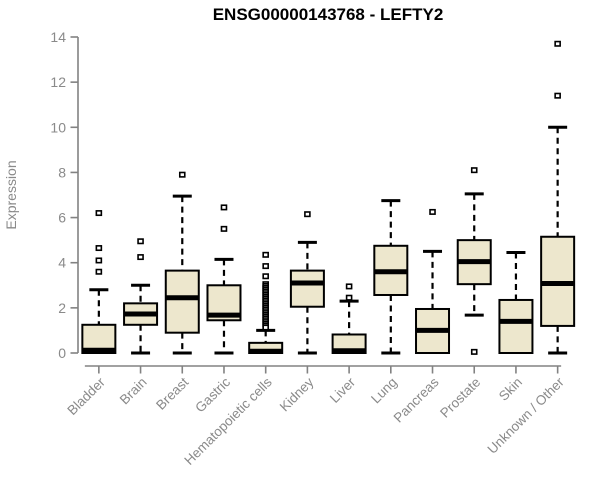 The width and height of the screenshot is (600, 500). What do you see at coordinates (172, 393) in the screenshot?
I see `x-tick-label-breast: Breast` at bounding box center [172, 393].